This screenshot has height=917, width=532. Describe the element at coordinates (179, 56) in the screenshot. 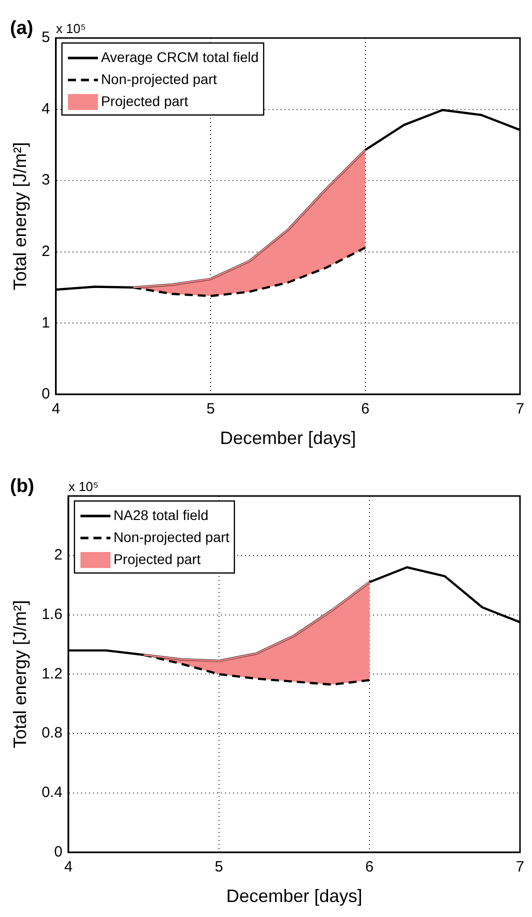

I see `legend-label: Average CRCM total field` at that location.